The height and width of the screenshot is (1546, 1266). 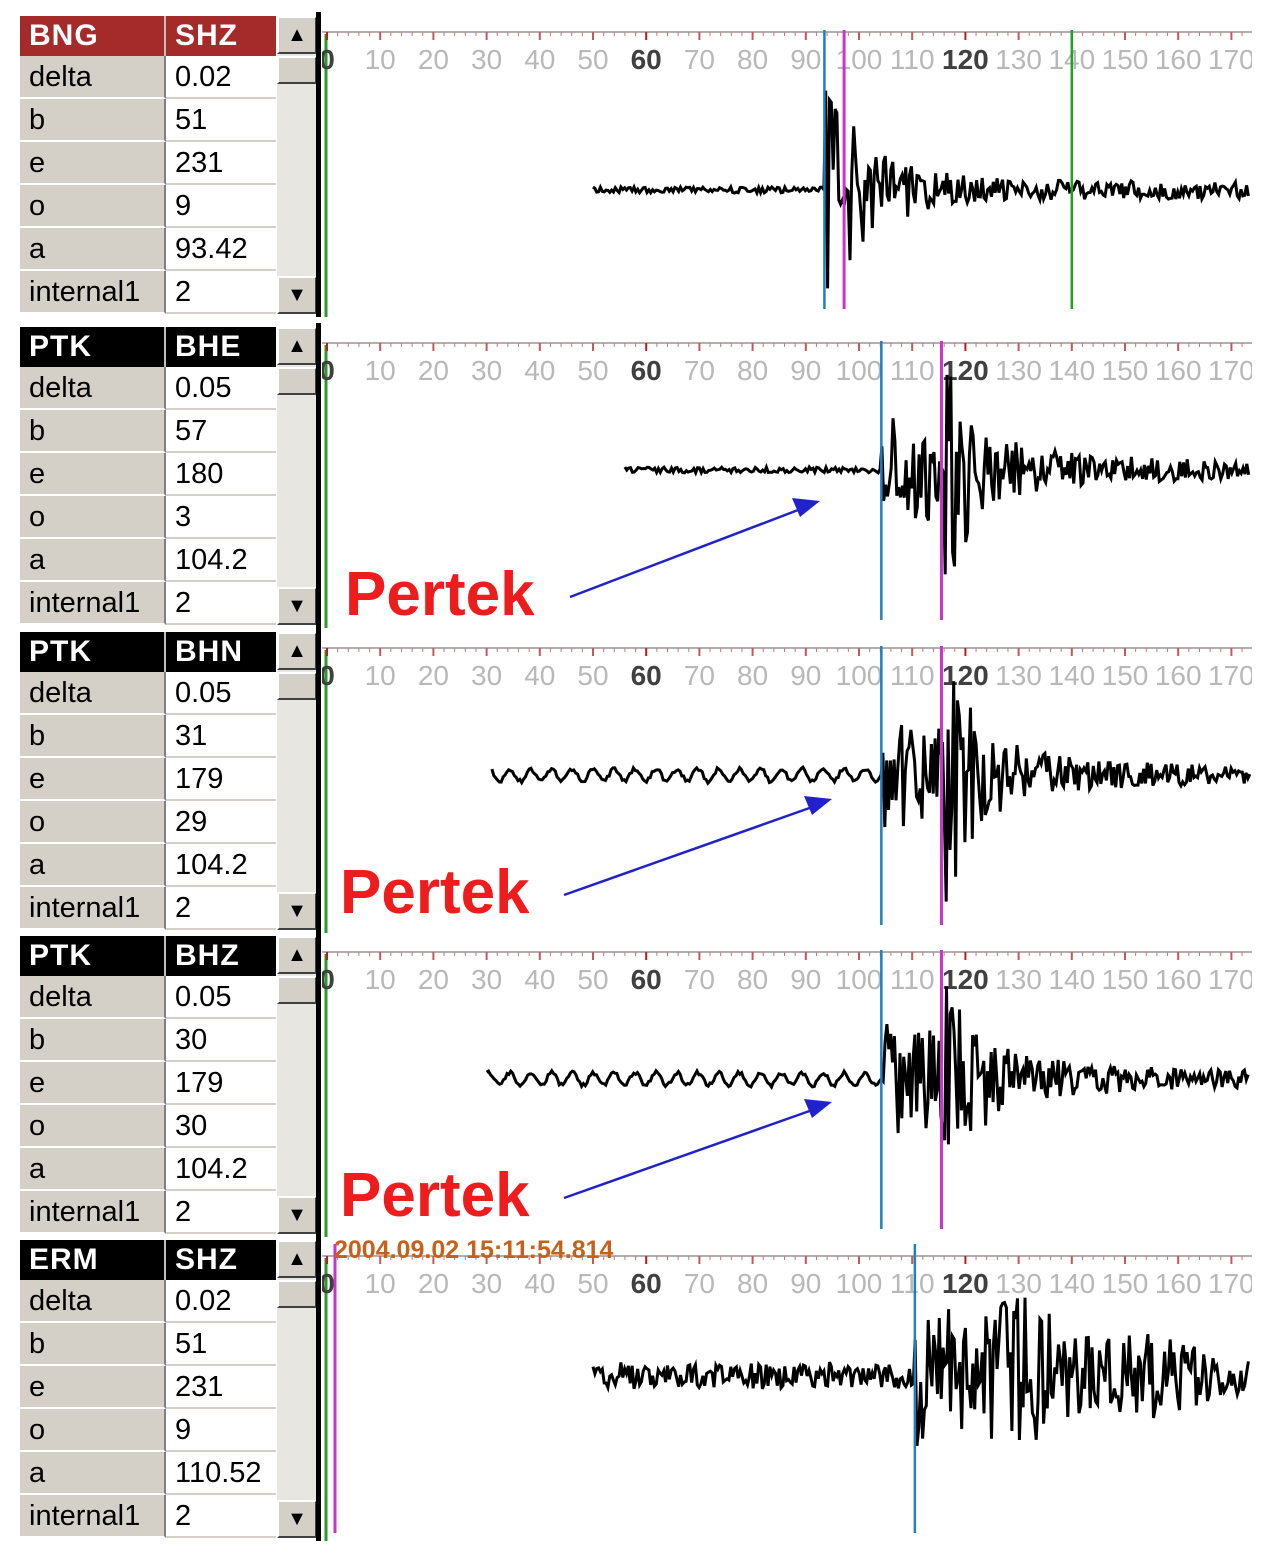 I want to click on down-arrow-icon: ▼, so click(x=297, y=1214).